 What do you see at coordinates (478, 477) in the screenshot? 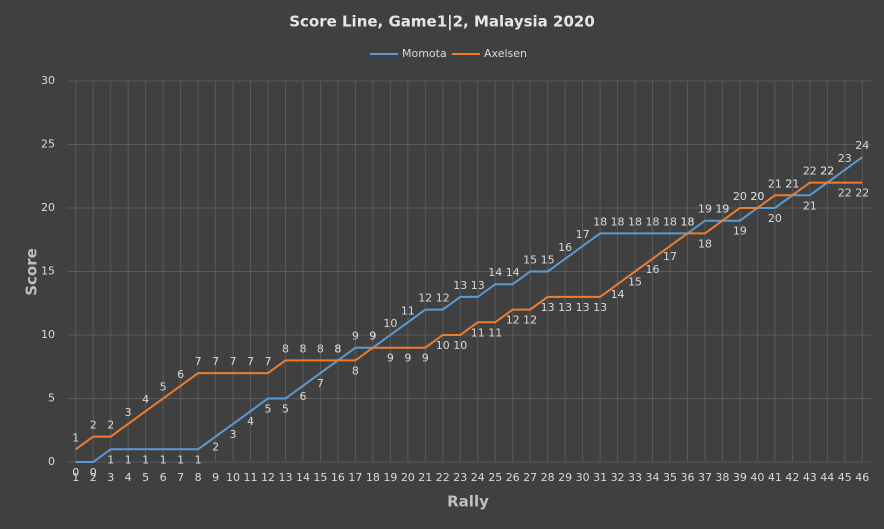
I see `x-tick-label: 24` at bounding box center [478, 477].